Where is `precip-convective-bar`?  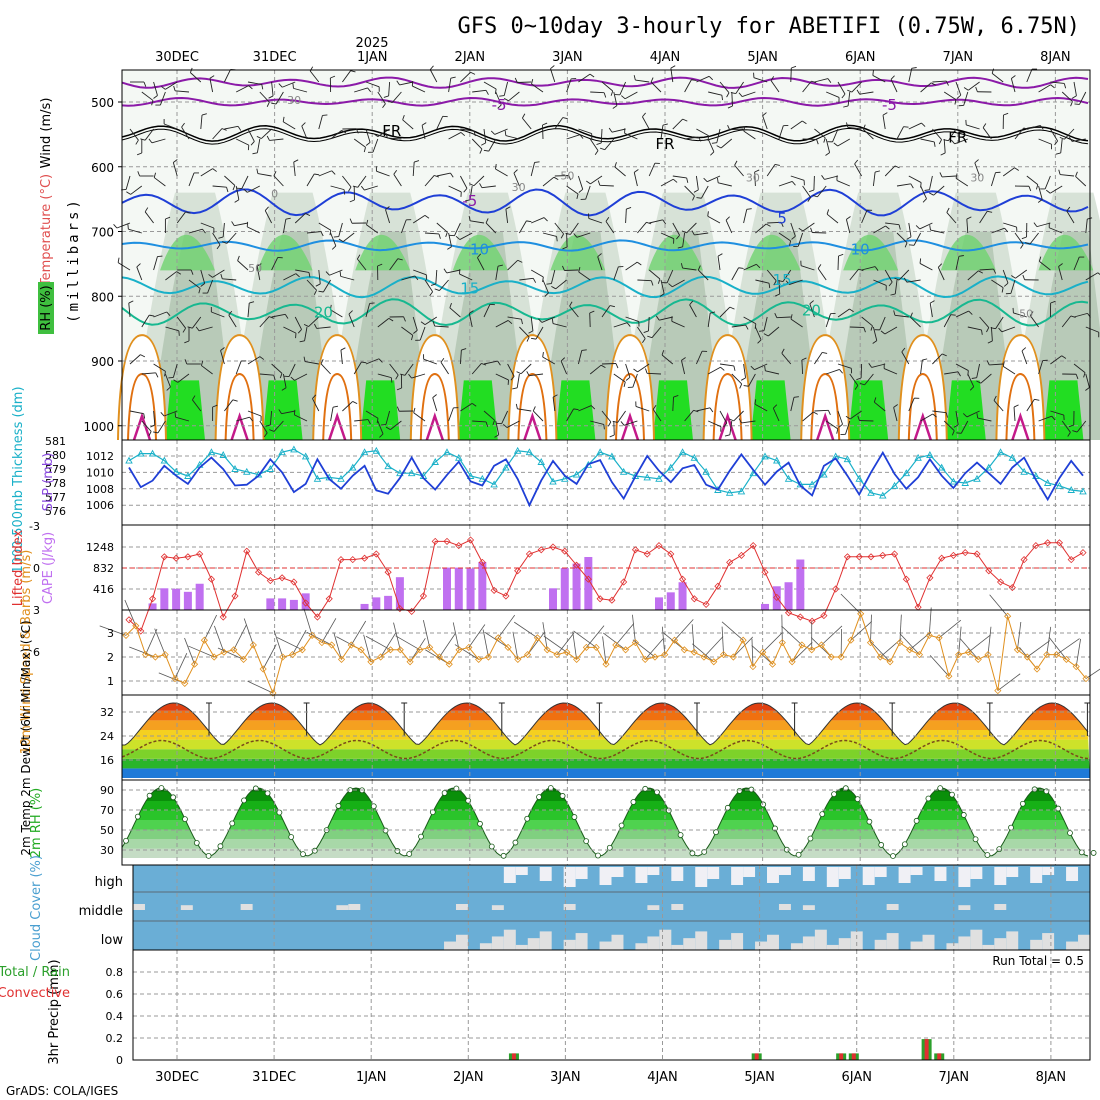 precip-convective-bar is located at coordinates (926, 1049).